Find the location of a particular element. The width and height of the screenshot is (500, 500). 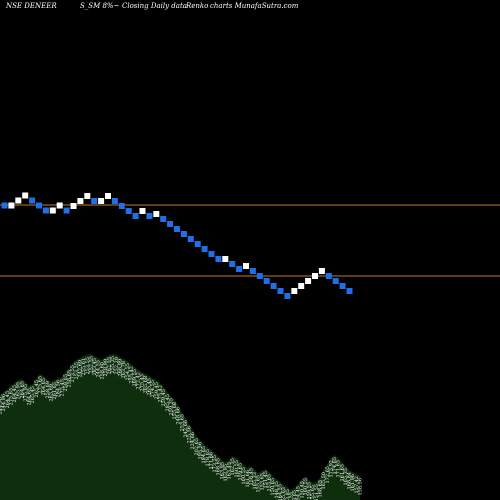

volume-label: 165.63 is located at coordinates (284, 493).